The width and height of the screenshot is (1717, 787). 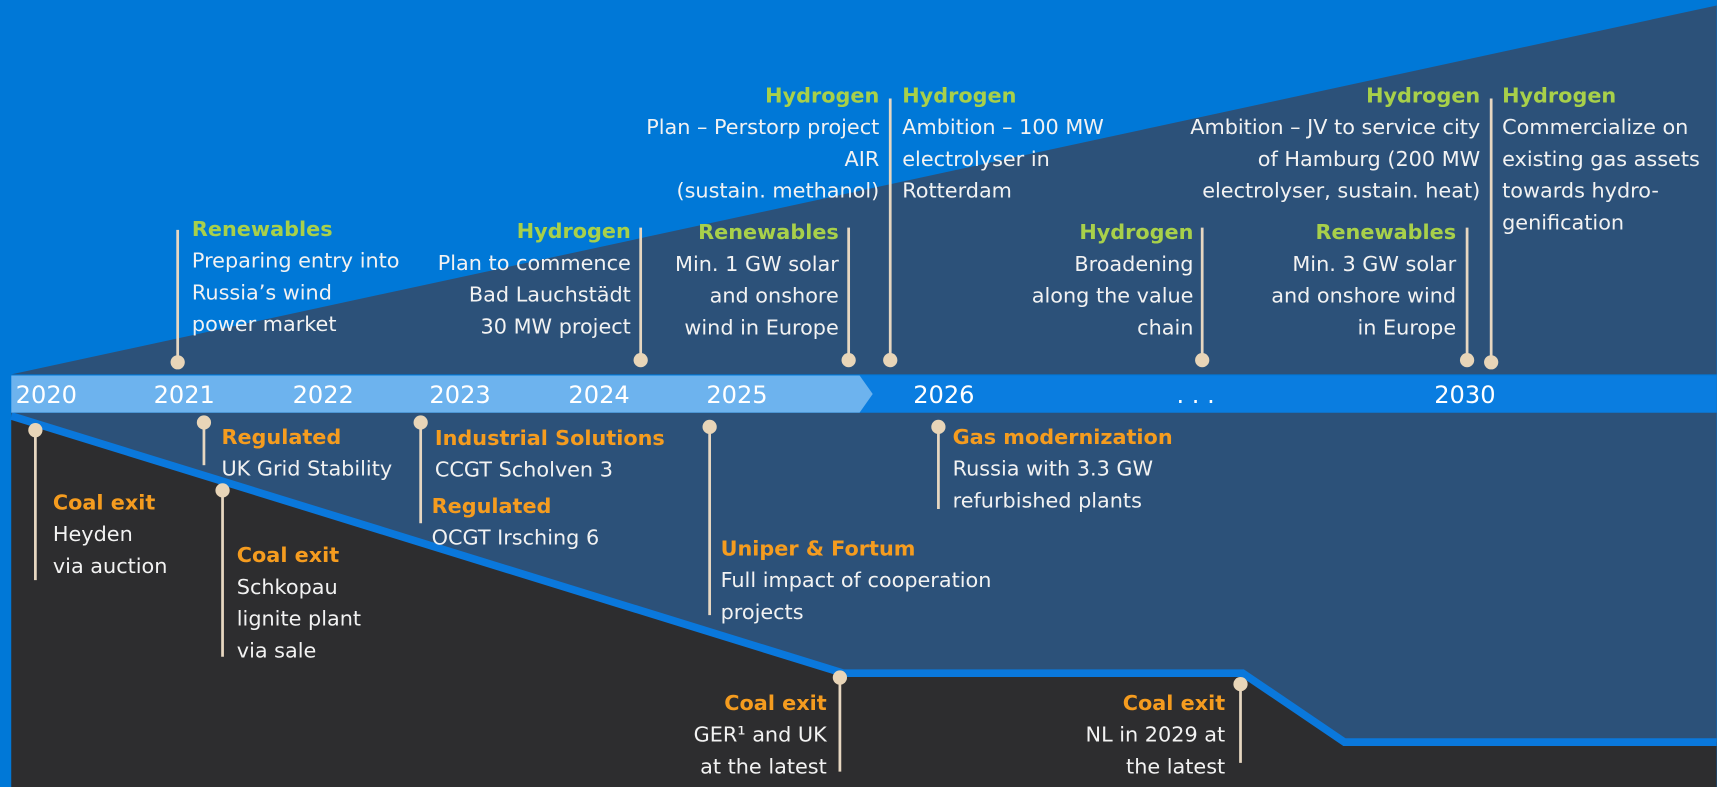 I want to click on event-text: Plan – Perstorp project, so click(x=762, y=127).